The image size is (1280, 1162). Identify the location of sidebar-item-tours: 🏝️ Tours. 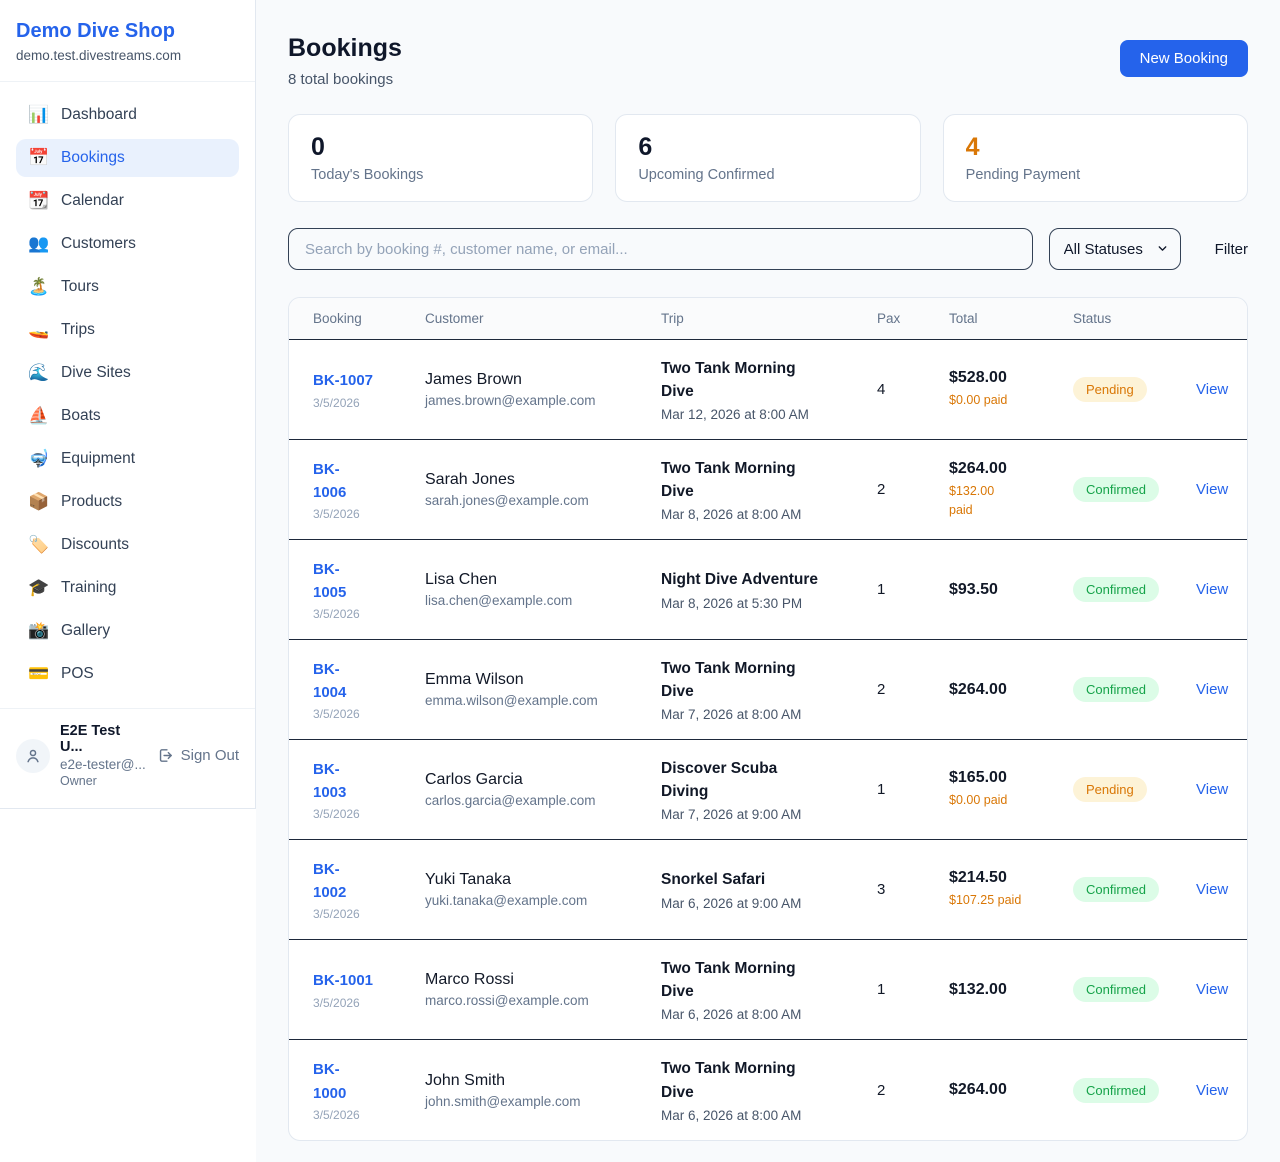
(127, 287).